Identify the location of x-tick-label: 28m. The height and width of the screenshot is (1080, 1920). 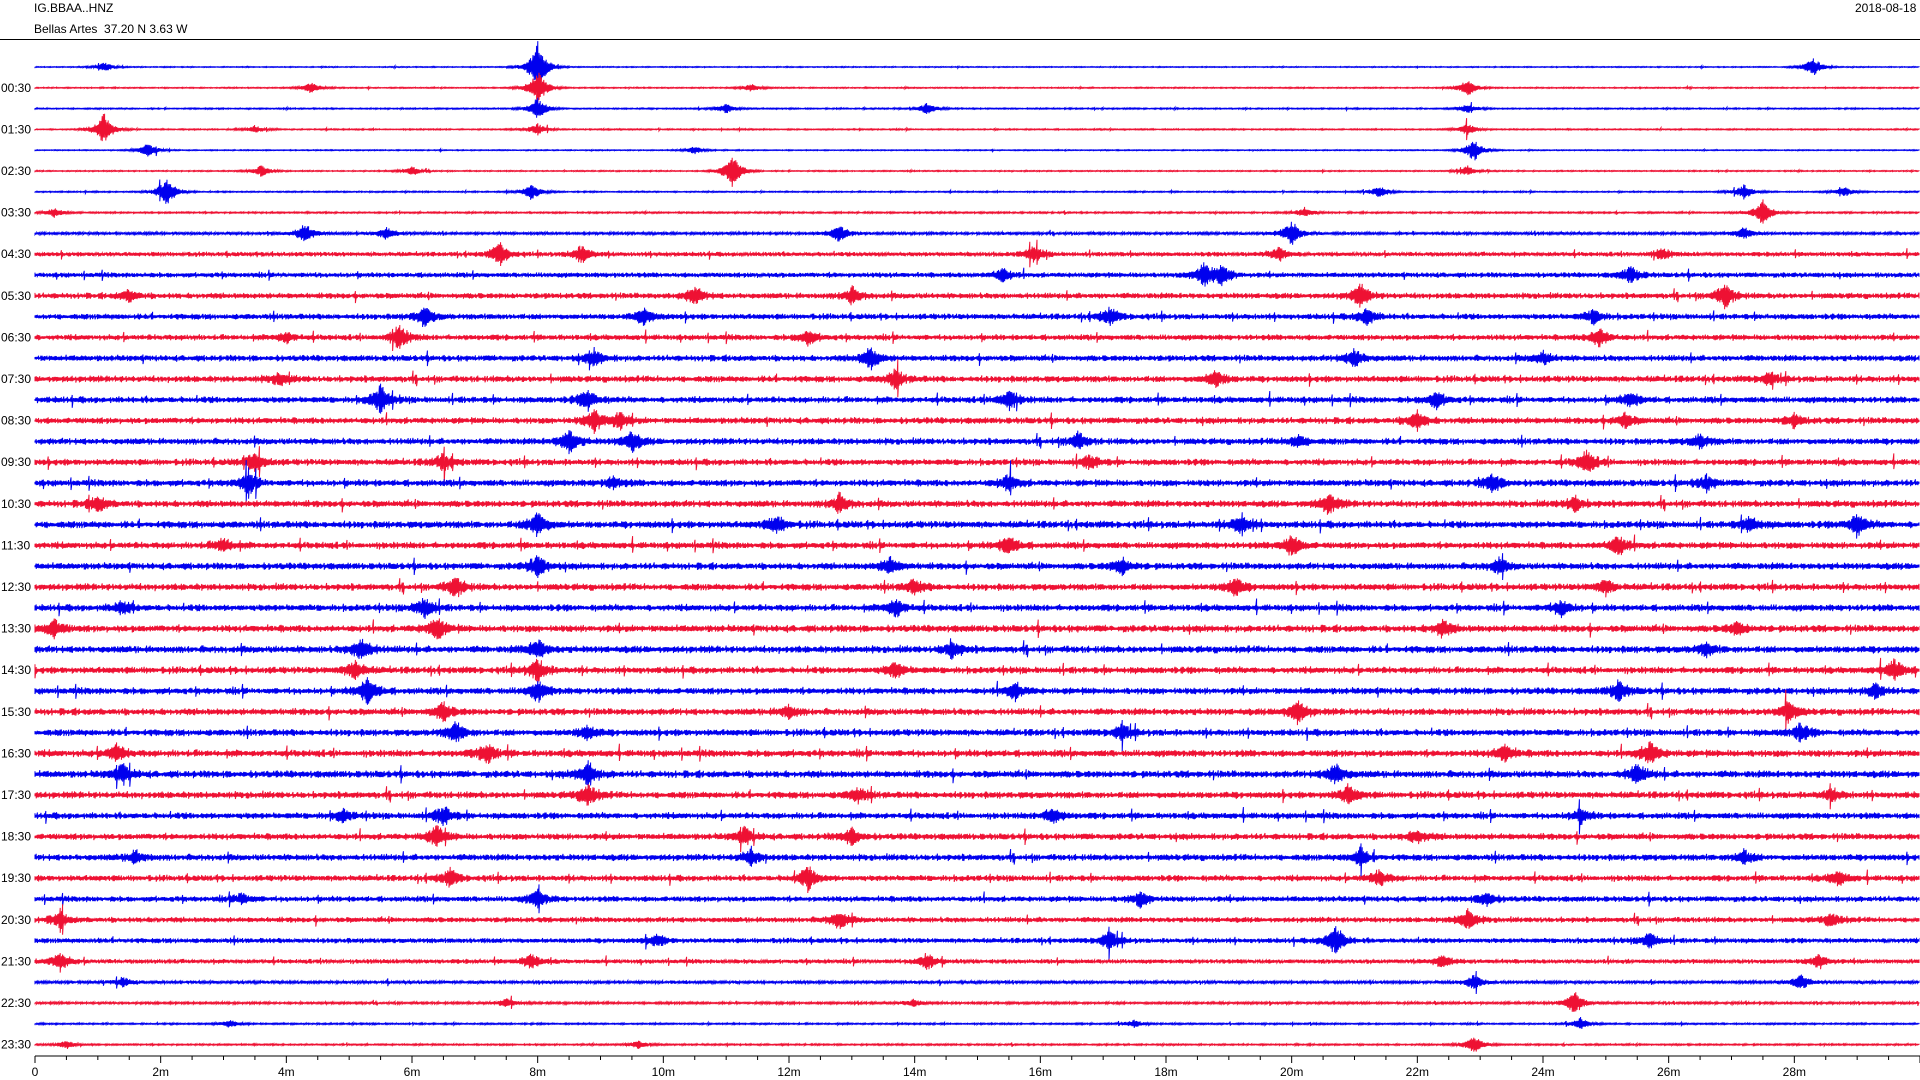
(1794, 1072).